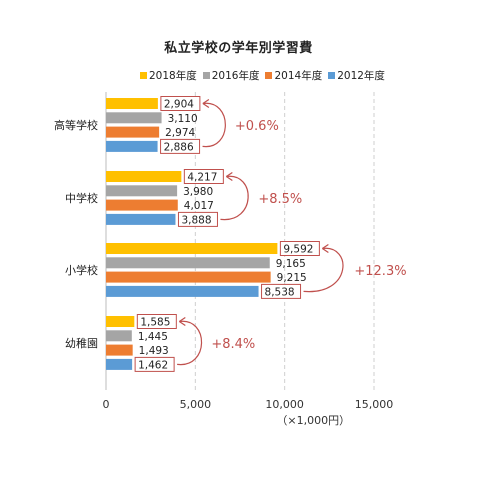 The height and width of the screenshot is (496, 477). Describe the element at coordinates (173, 76) in the screenshot. I see `legend-label: 2018年度` at that location.